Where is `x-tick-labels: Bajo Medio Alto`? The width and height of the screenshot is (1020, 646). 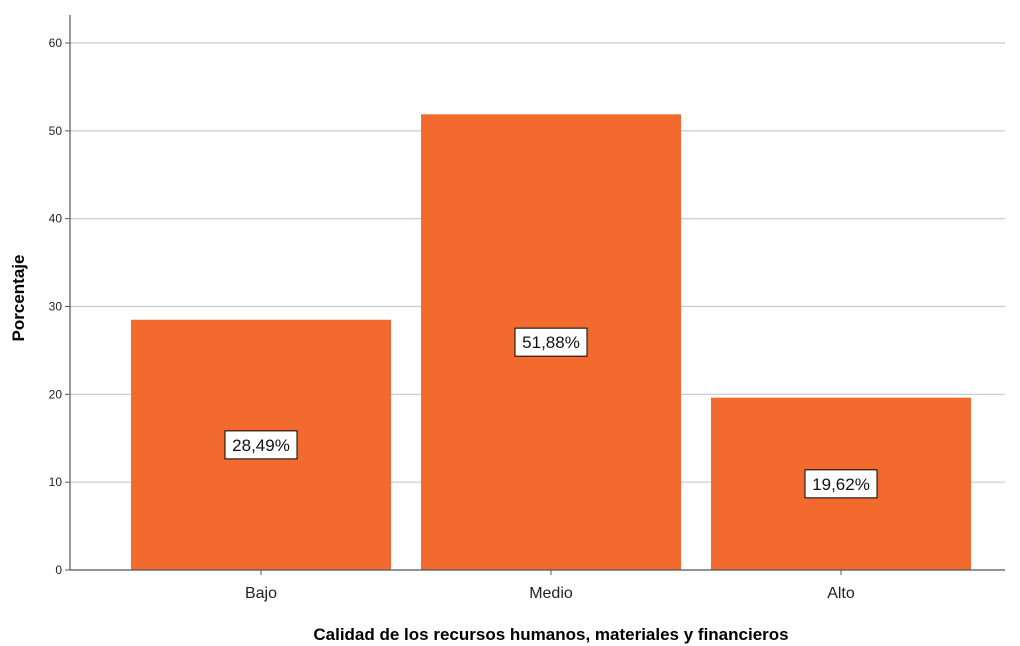 x-tick-labels: Bajo Medio Alto is located at coordinates (550, 586).